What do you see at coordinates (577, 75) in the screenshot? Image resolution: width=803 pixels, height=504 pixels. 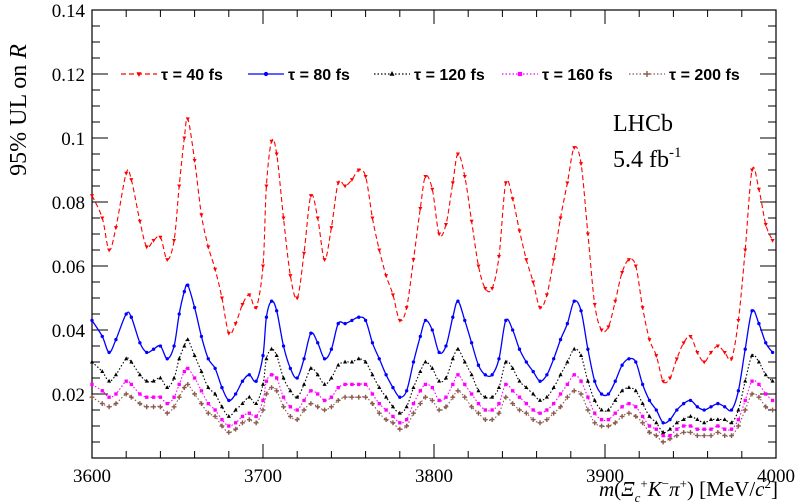 I see `legend-label: τ = 160 fs` at bounding box center [577, 75].